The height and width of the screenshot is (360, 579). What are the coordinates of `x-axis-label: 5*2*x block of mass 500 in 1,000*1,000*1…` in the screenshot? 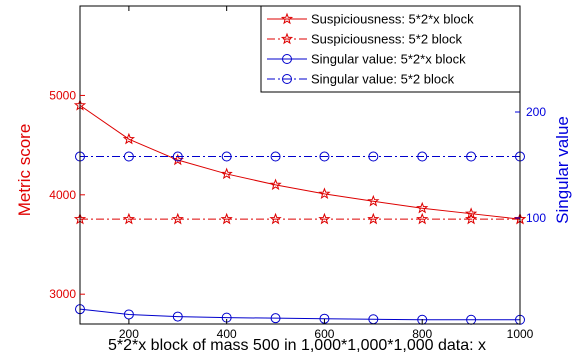 It's located at (297, 345).